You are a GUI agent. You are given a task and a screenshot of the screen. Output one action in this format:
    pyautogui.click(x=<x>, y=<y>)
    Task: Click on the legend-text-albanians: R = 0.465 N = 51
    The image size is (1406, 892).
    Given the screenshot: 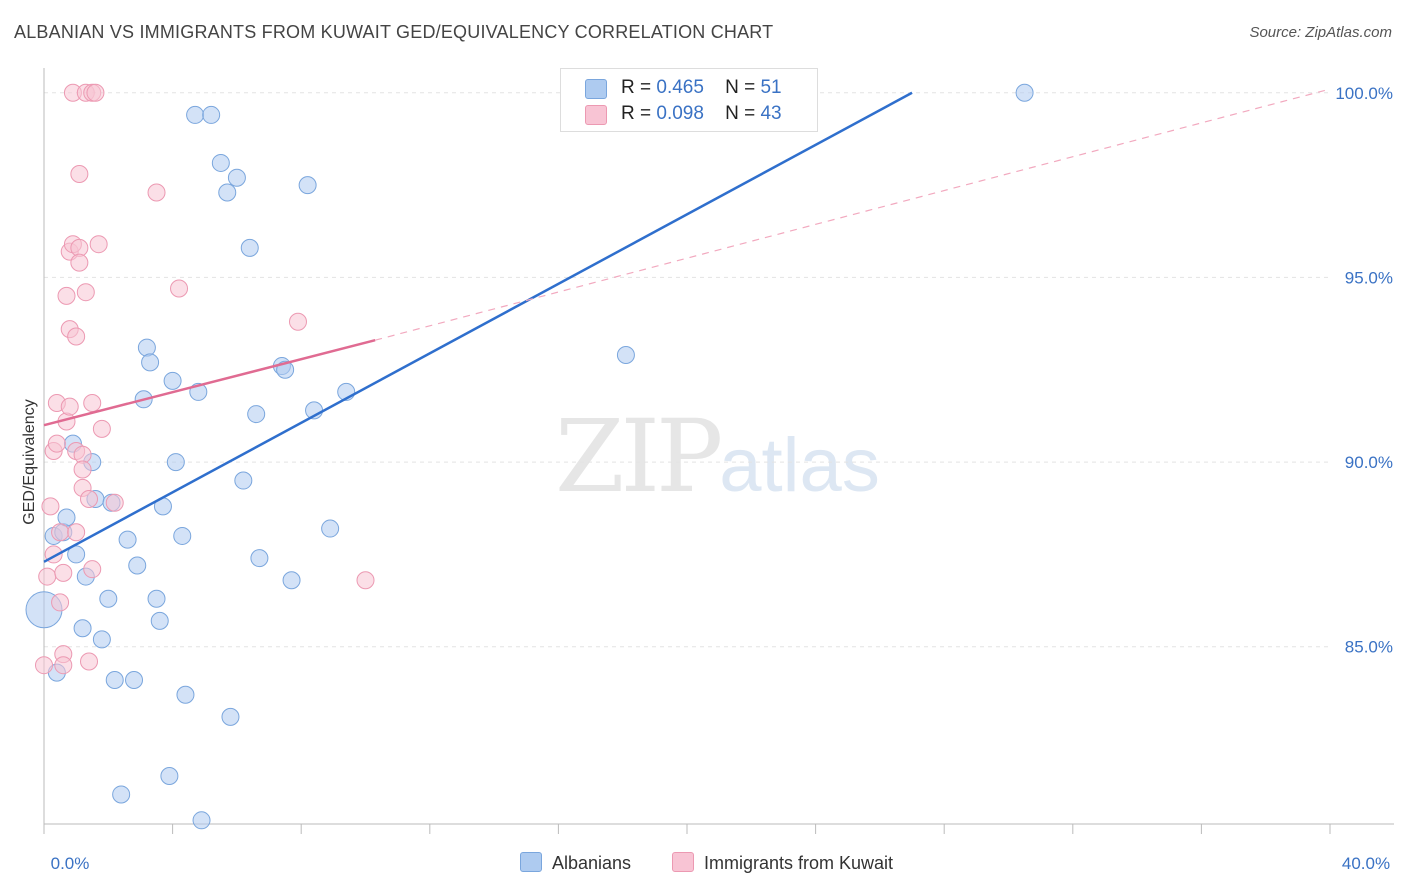 What is the action you would take?
    pyautogui.click(x=701, y=88)
    